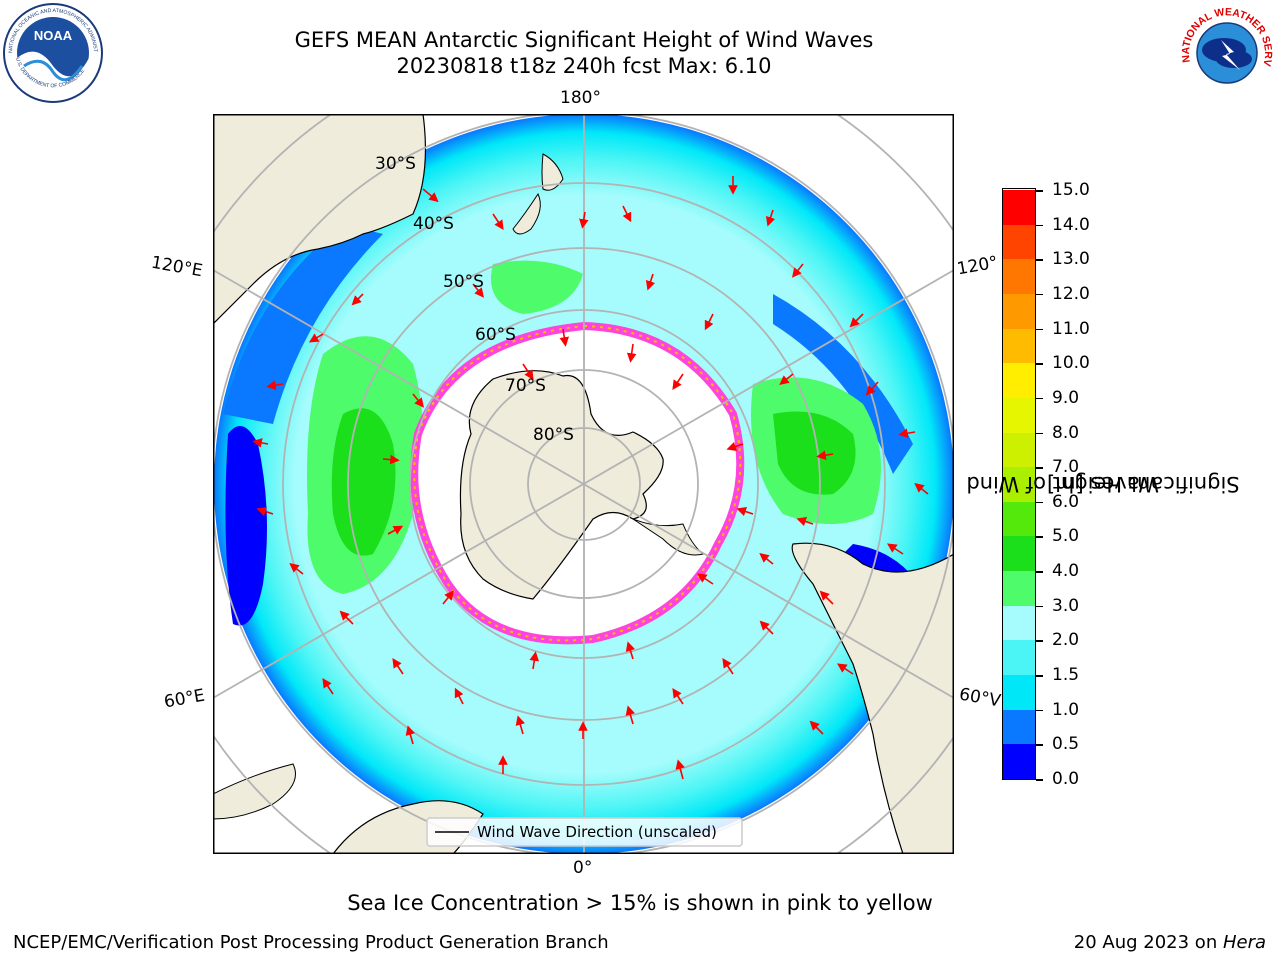  I want to click on lat-label-30s: 30°S, so click(395, 164).